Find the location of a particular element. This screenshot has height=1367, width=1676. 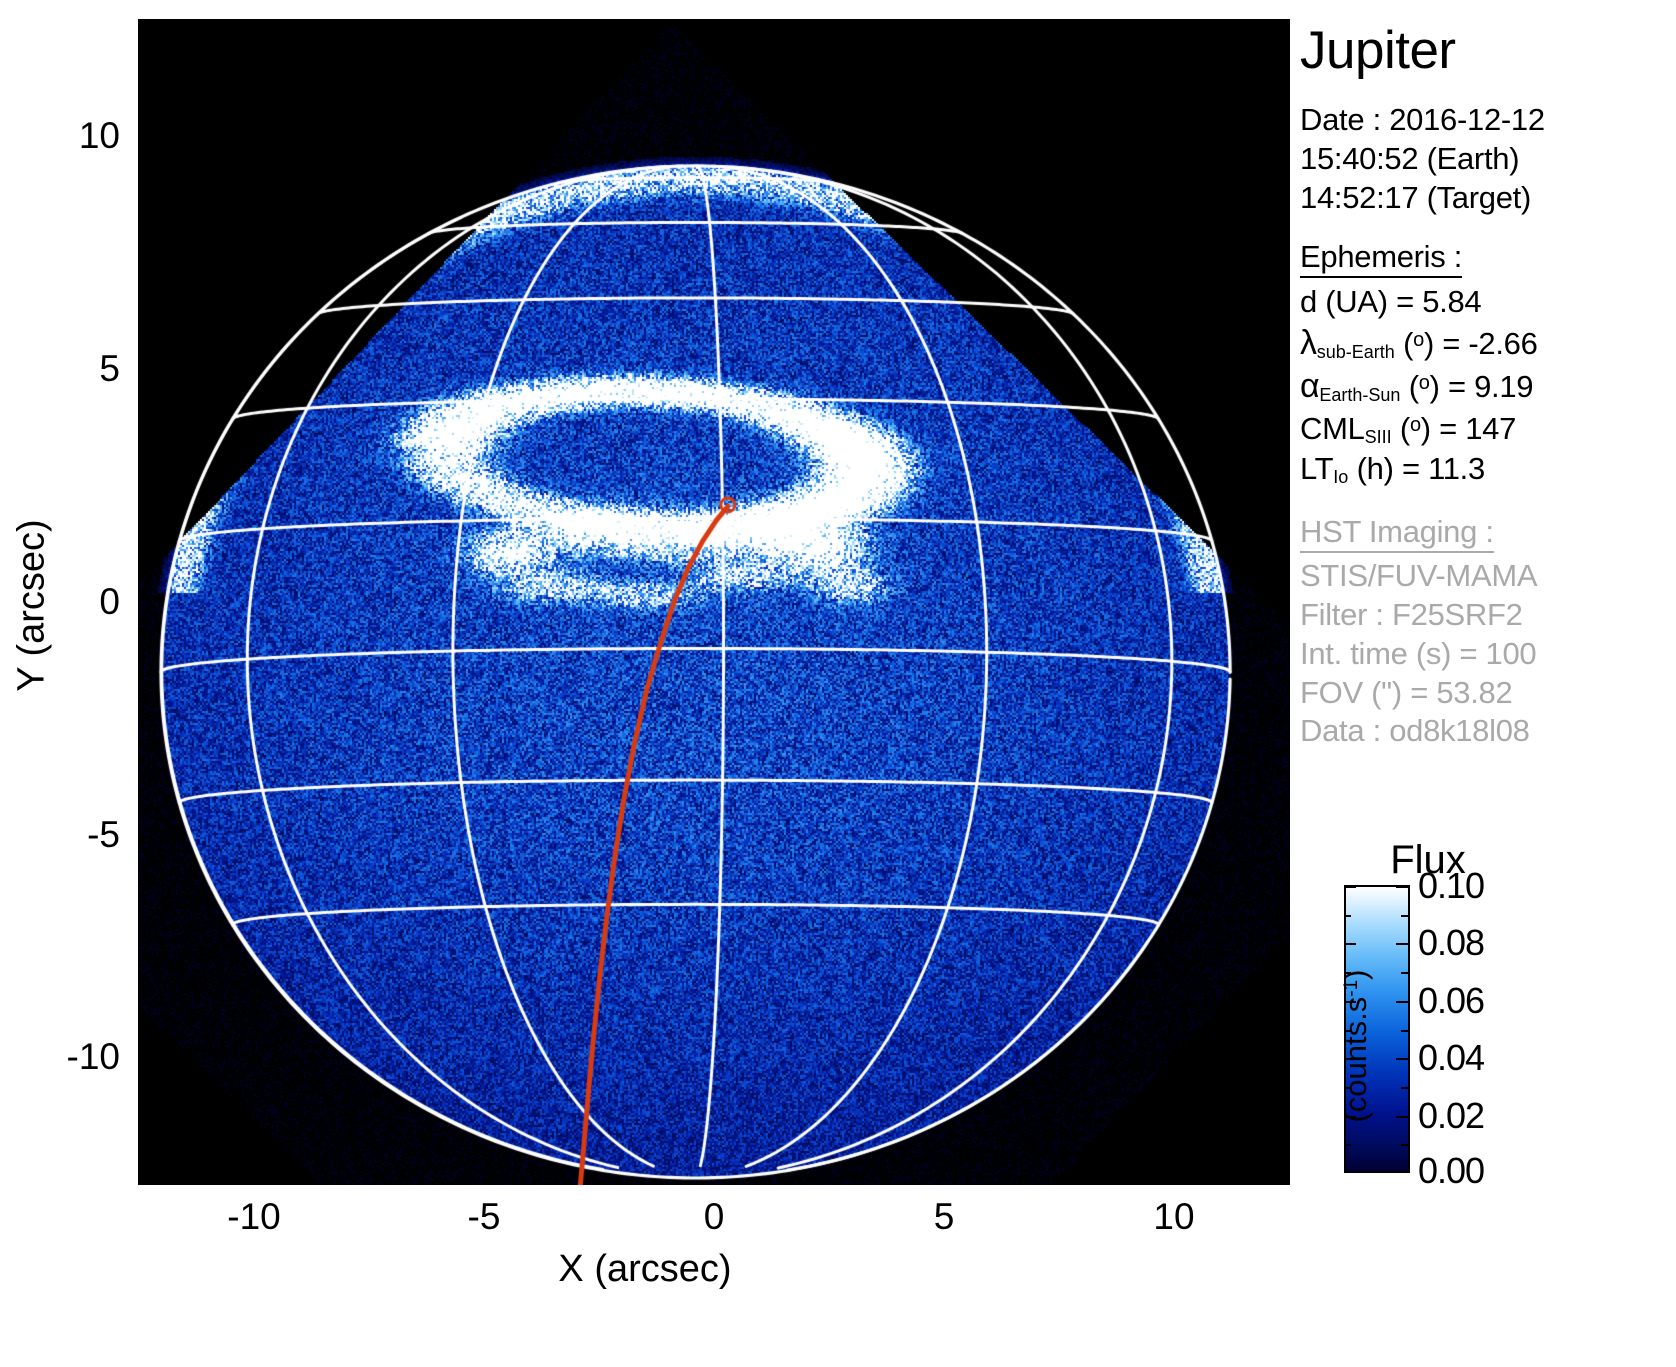

colorbar-gradient is located at coordinates (1377, 1029).